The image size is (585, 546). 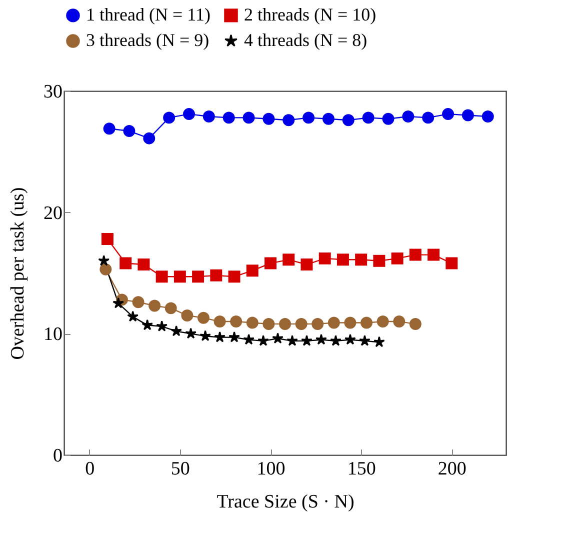 I want to click on y-tick-label: 0, so click(x=57, y=456).